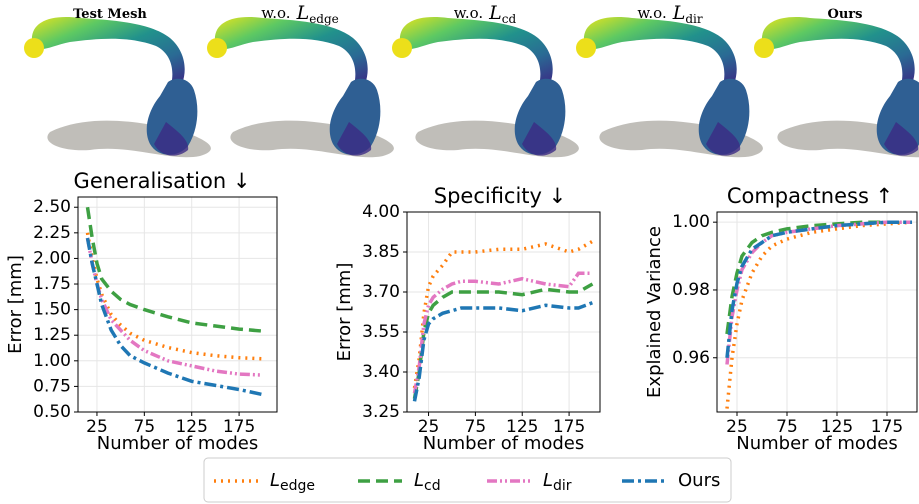  Describe the element at coordinates (381, 412) in the screenshot. I see `y-tick-label: 3.25` at that location.